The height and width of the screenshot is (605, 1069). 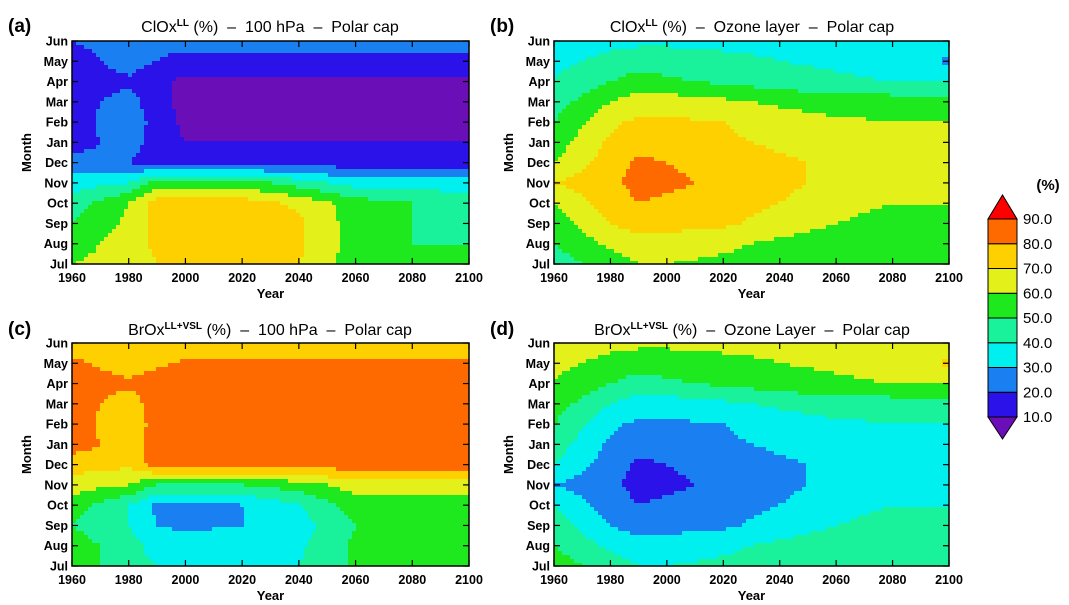 I want to click on colorbar-level-label: 80.0, so click(x=1037, y=244).